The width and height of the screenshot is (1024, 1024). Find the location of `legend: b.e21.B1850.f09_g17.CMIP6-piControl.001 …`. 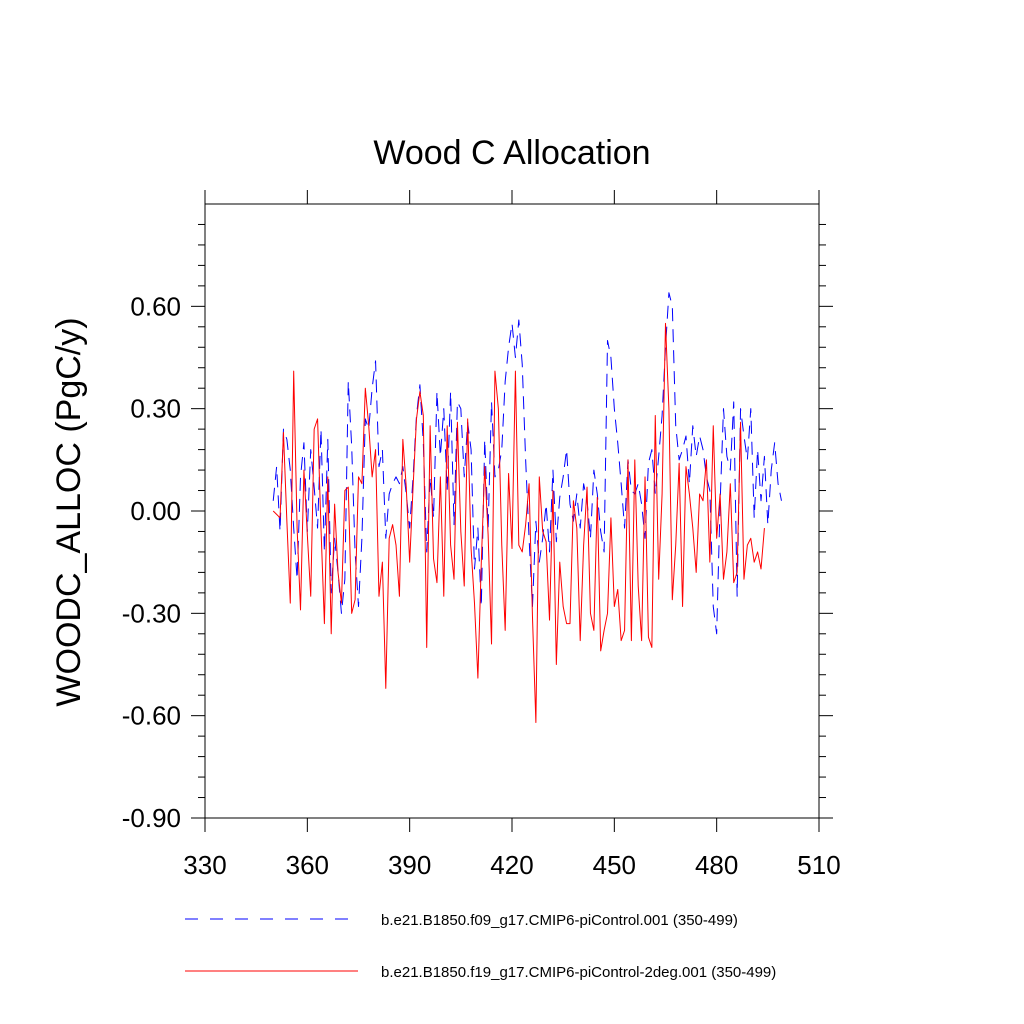

legend: b.e21.B1850.f09_g17.CMIP6-piControl.001 … is located at coordinates (480, 946).